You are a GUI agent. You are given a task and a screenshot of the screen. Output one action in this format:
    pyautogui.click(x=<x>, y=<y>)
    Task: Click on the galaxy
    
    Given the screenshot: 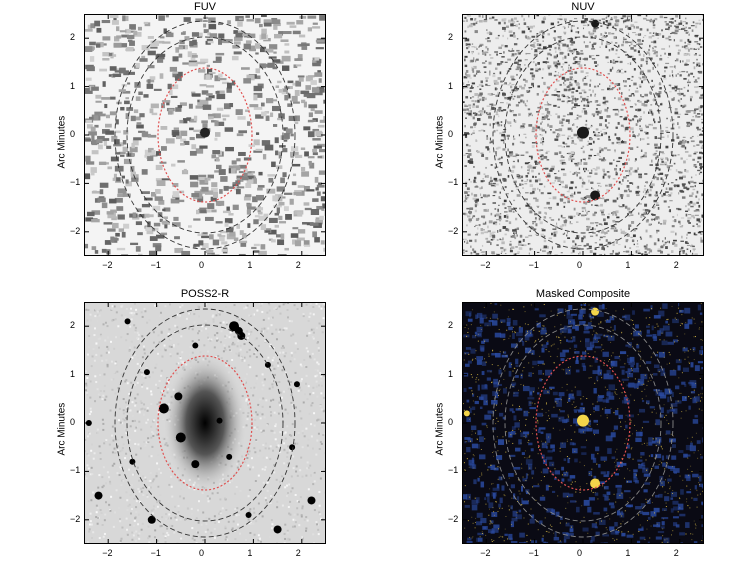 What is the action you would take?
    pyautogui.click(x=205, y=423)
    